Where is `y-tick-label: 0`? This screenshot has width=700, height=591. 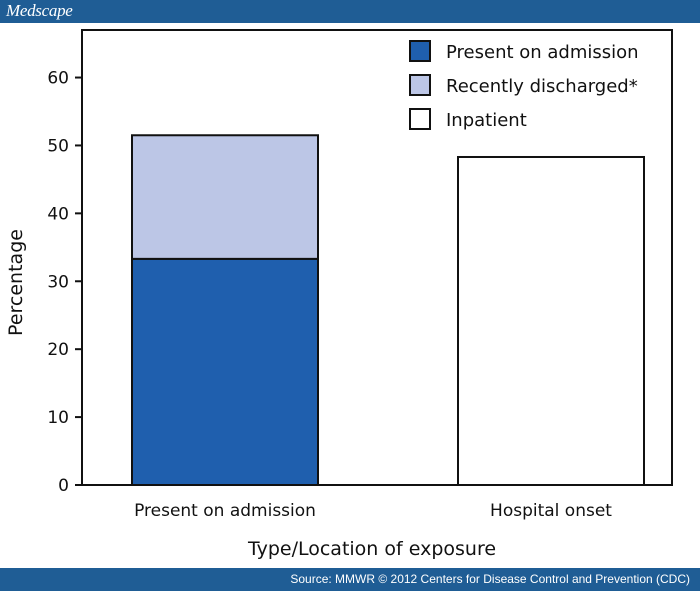 y-tick-label: 0 is located at coordinates (63, 486).